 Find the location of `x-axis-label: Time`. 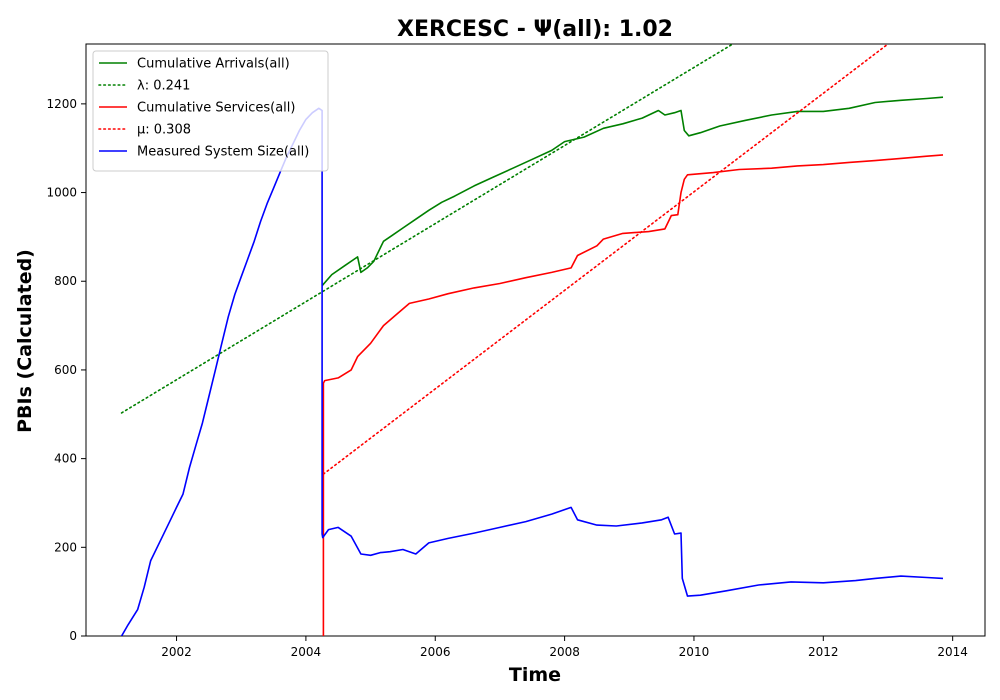

x-axis-label: Time is located at coordinates (535, 675).